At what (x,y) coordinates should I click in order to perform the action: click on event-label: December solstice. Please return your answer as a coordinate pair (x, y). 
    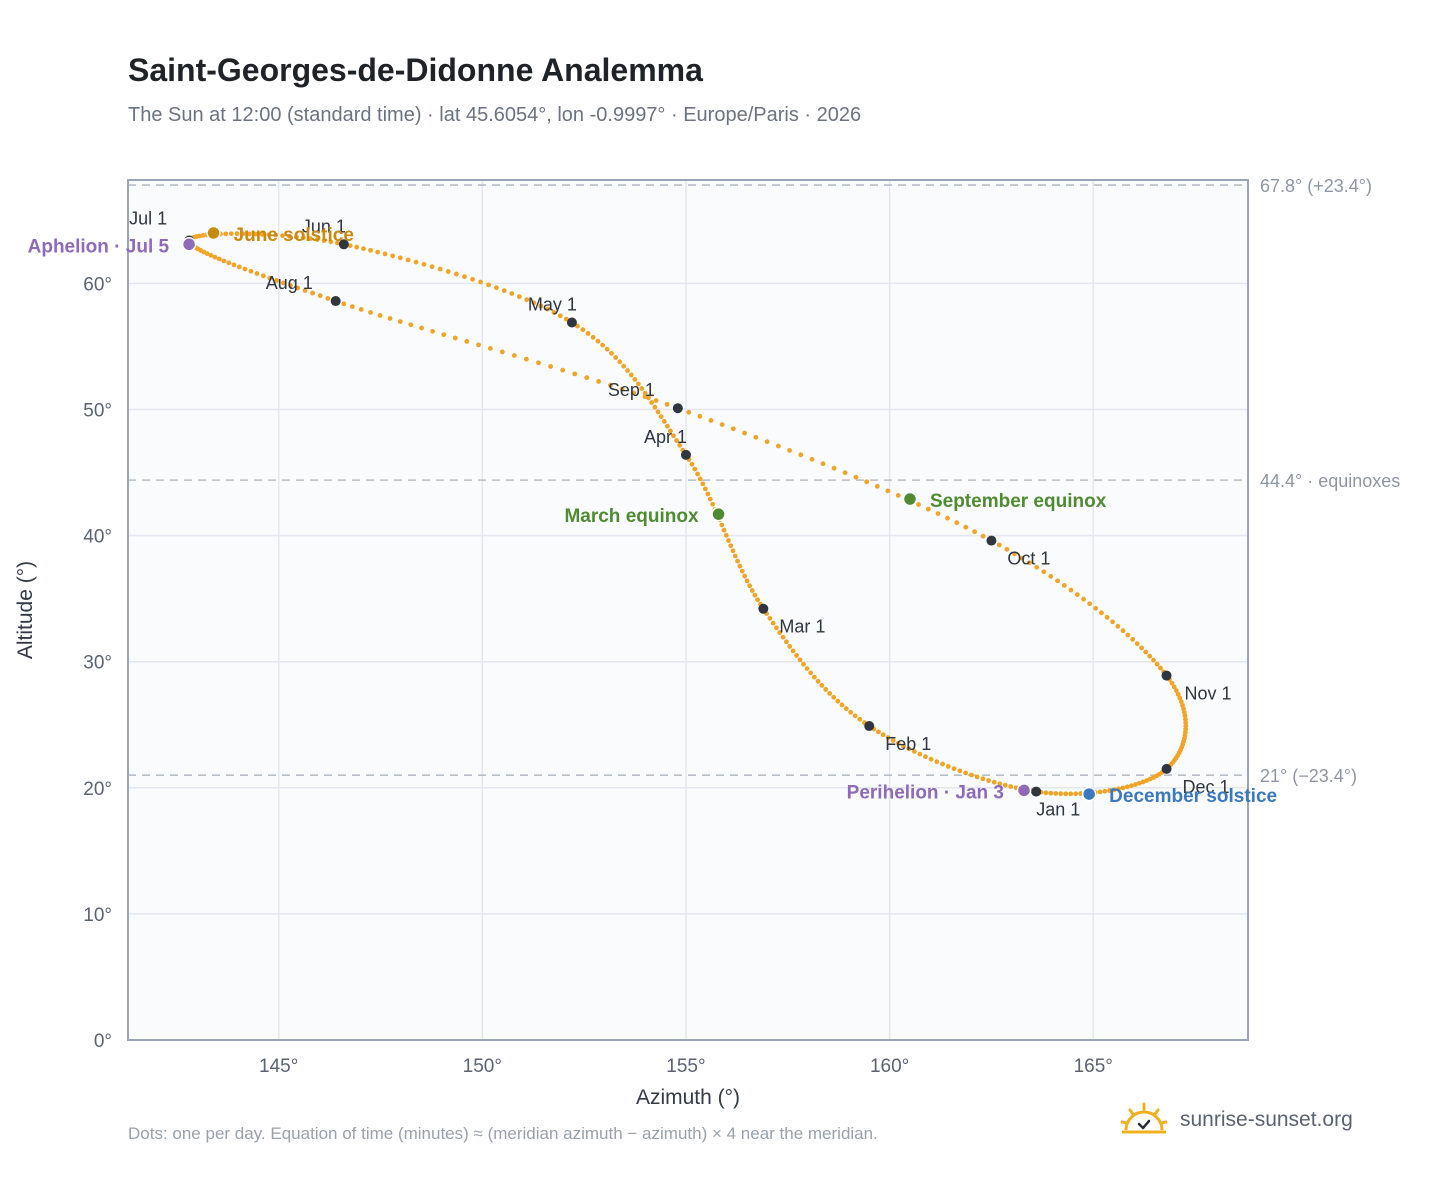
    Looking at the image, I should click on (1193, 796).